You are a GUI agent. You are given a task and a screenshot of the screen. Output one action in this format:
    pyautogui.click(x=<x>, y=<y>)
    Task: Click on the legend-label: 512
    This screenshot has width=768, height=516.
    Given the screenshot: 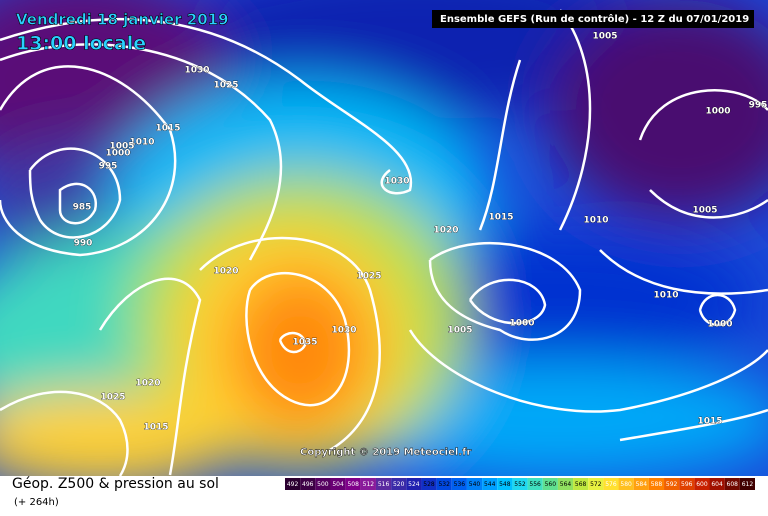 What is the action you would take?
    pyautogui.click(x=369, y=484)
    